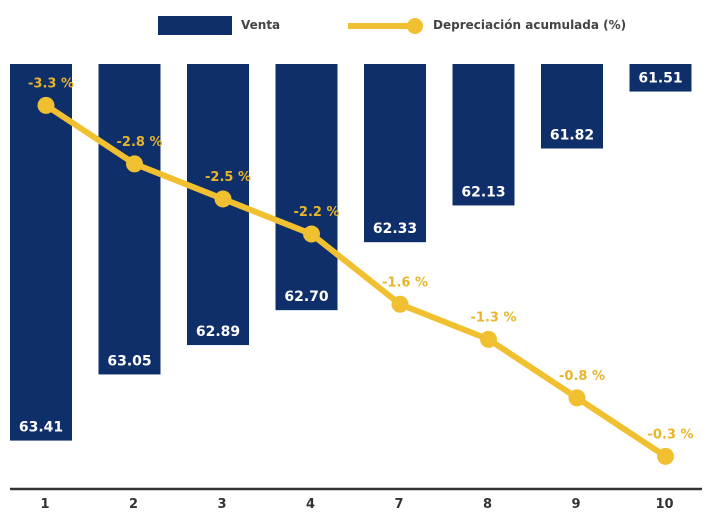  Describe the element at coordinates (392, 25) in the screenshot. I see `legend: Venta Depreciación acumulada (%)` at that location.